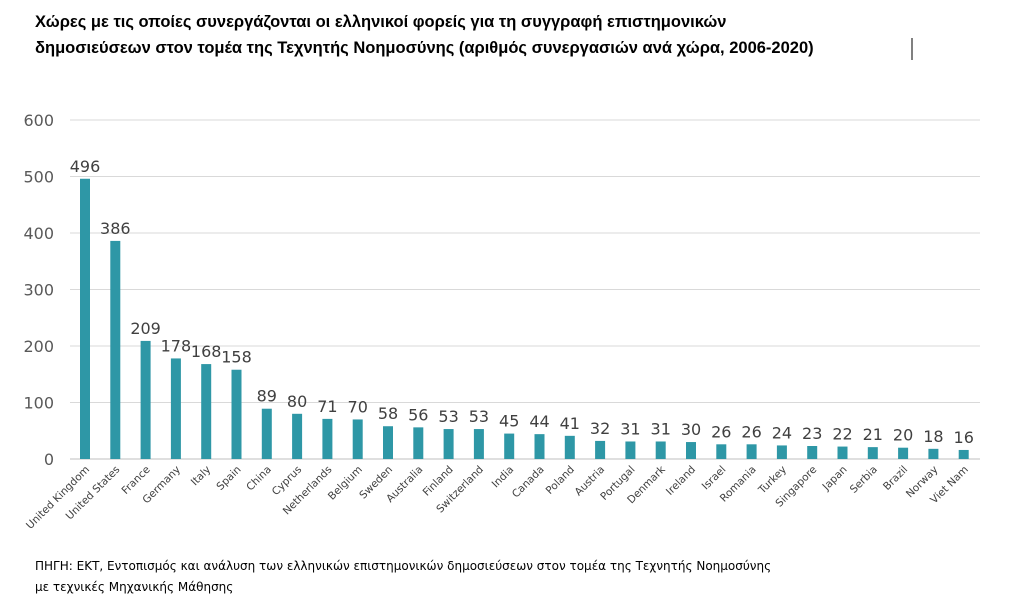 The height and width of the screenshot is (601, 1014). I want to click on value-label: 18, so click(933, 436).